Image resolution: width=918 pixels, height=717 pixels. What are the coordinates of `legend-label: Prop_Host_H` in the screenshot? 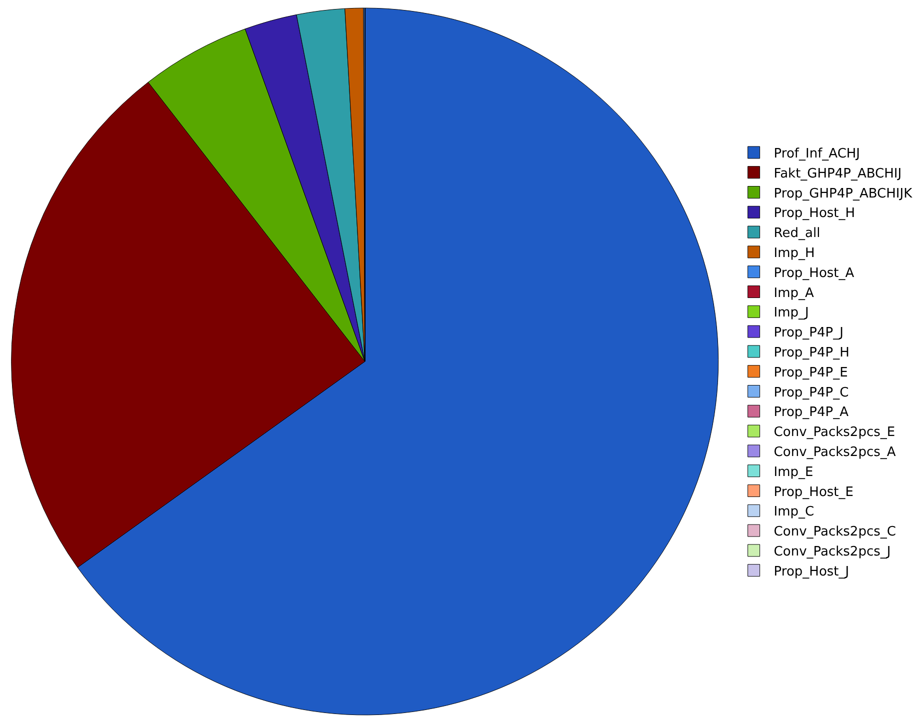 It's located at (815, 214).